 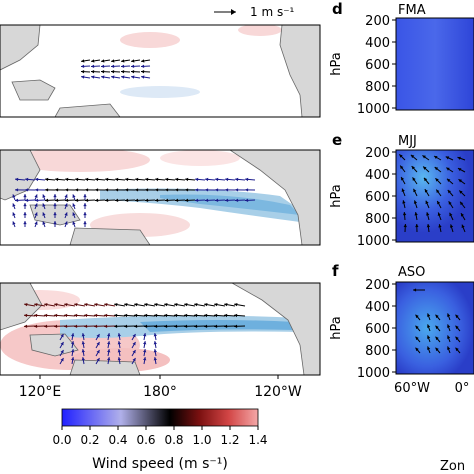 What do you see at coordinates (376, 329) in the screenshot?
I see `y-ticks-f: 200 400 600 800 1000` at bounding box center [376, 329].